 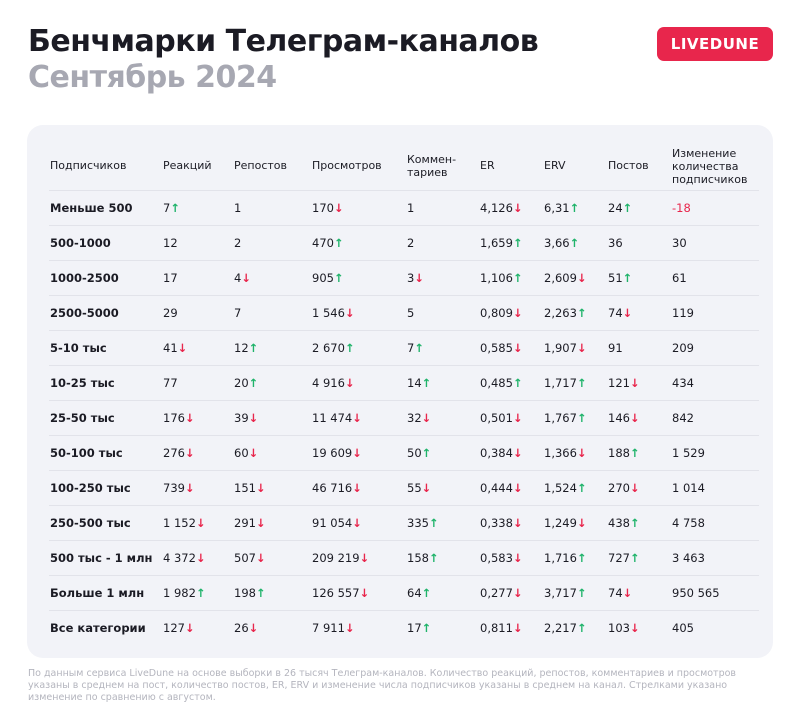 What do you see at coordinates (501, 208) in the screenshot?
I see `table-cell: 4,126↓` at bounding box center [501, 208].